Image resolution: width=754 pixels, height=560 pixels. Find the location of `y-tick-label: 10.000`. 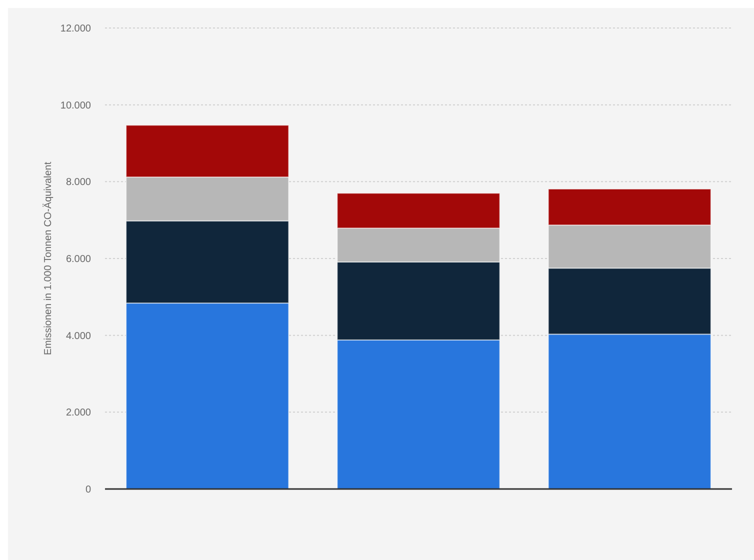

y-tick-label: 10.000 is located at coordinates (76, 106).